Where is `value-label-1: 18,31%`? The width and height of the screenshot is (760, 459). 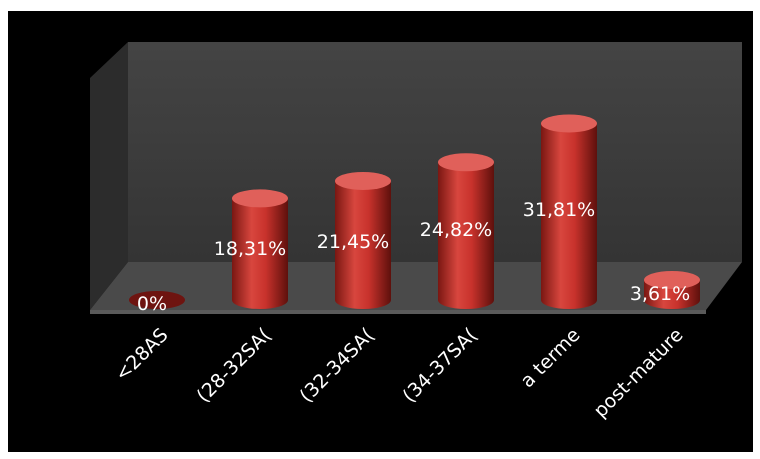
value-label-1: 18,31% is located at coordinates (250, 249).